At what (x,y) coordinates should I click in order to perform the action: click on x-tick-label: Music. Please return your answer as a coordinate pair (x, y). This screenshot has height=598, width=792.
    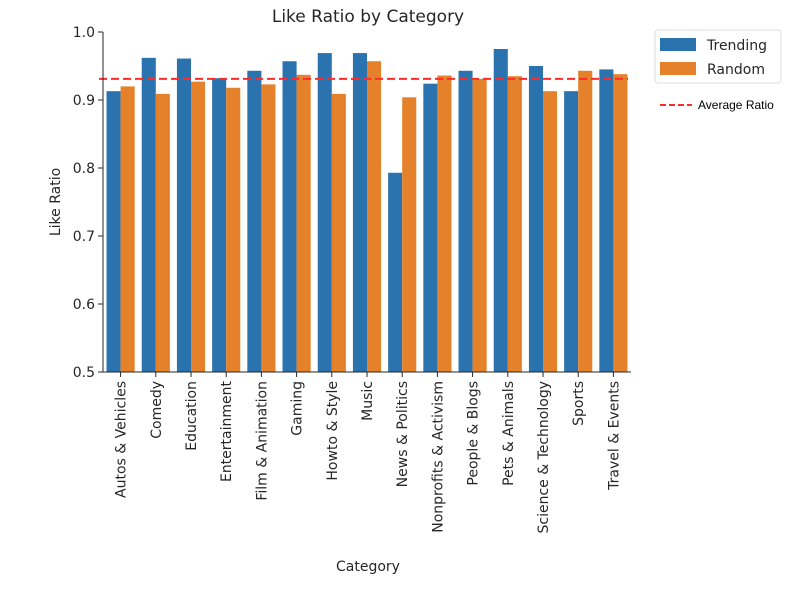
    Looking at the image, I should click on (368, 401).